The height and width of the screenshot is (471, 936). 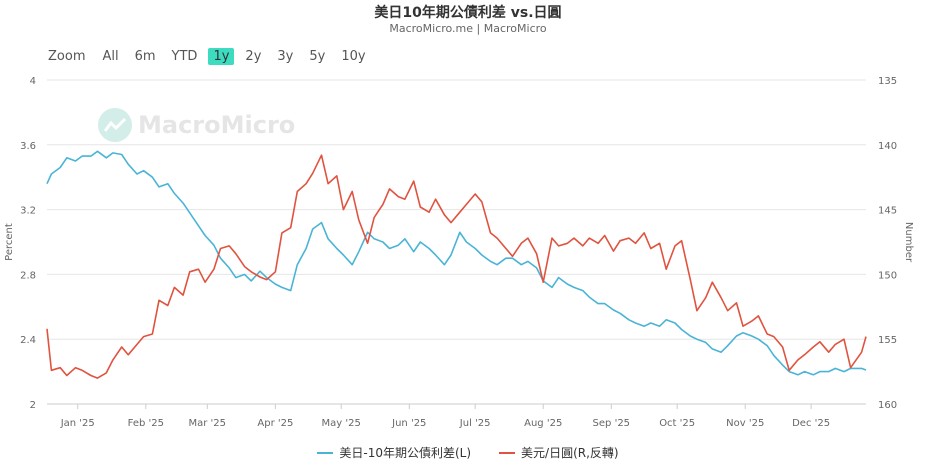 I want to click on x-tick-label: Feb '25, so click(x=146, y=423).